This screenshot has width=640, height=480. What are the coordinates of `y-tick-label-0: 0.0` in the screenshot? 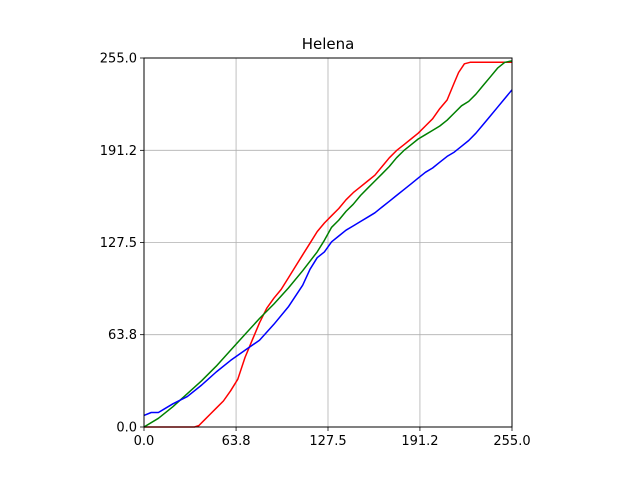 It's located at (126, 428).